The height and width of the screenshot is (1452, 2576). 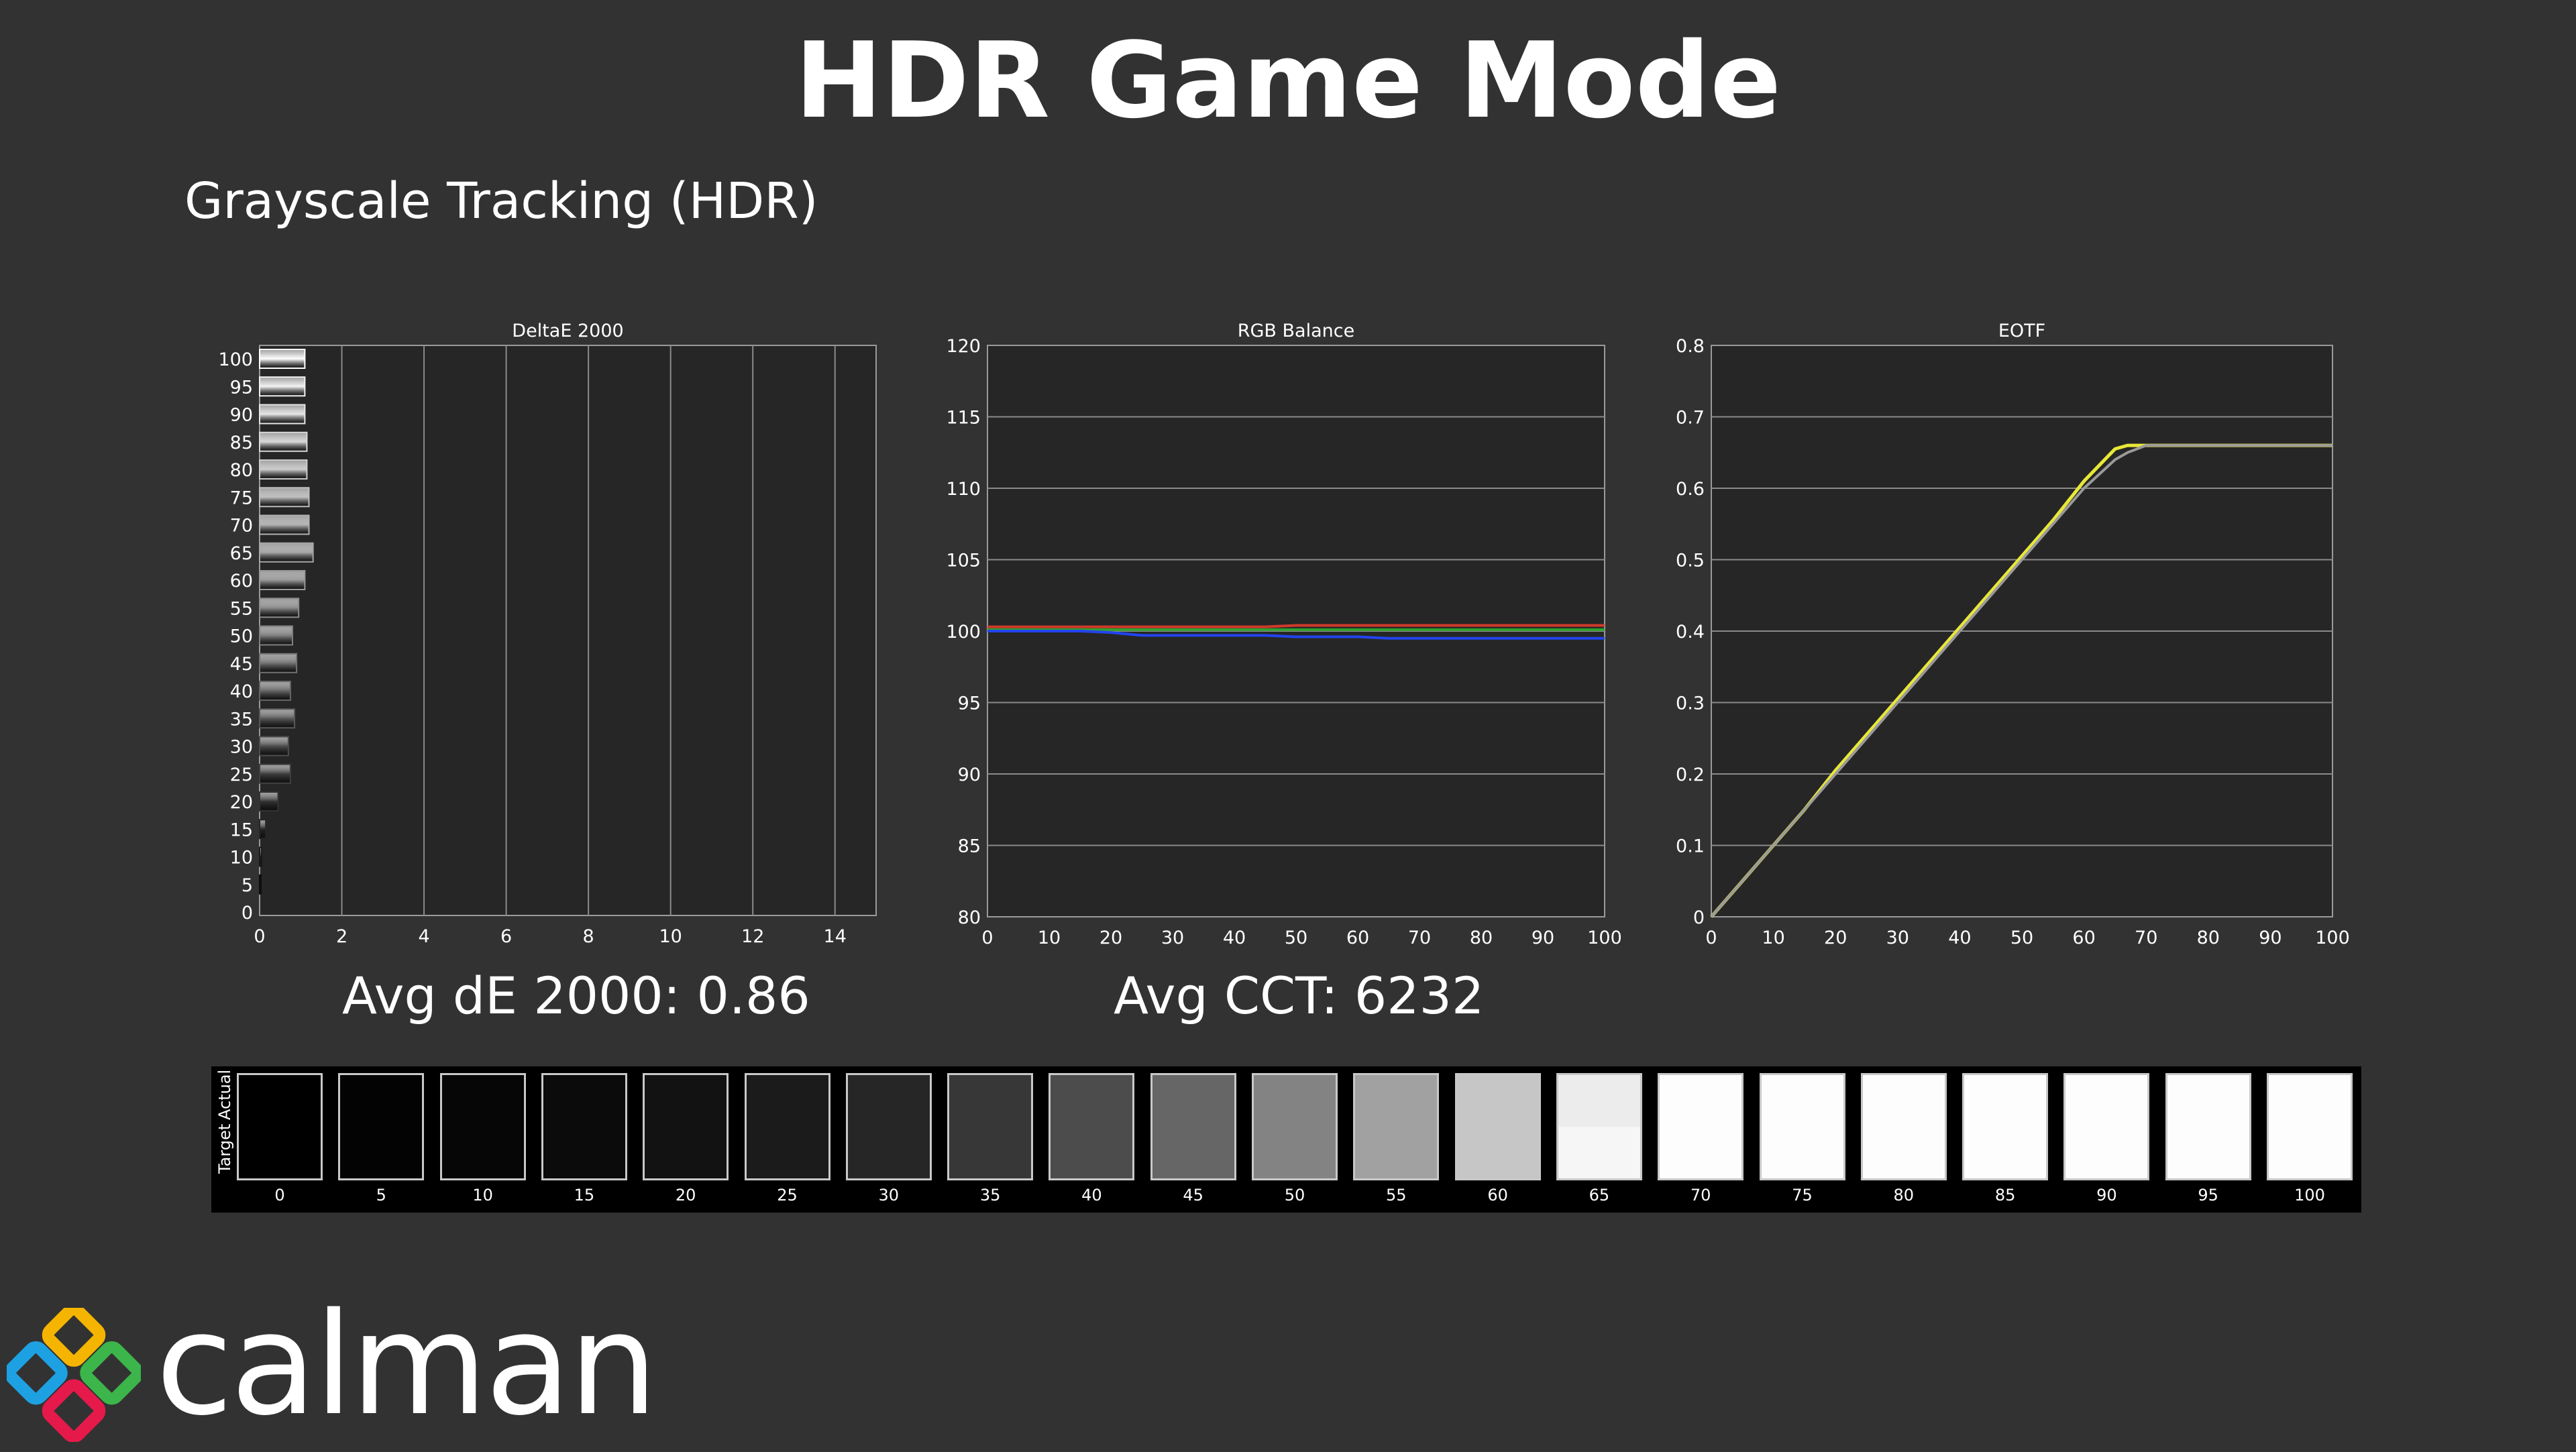 I want to click on eotf-x-tick-label: 30, so click(x=1897, y=938).